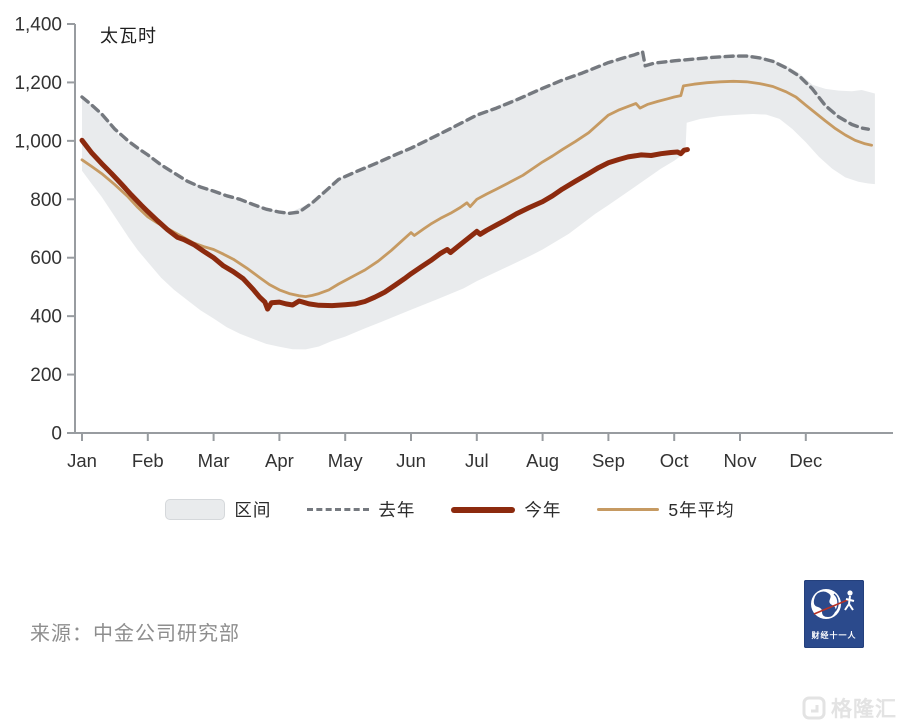 This screenshot has width=900, height=728. Describe the element at coordinates (628, 509) in the screenshot. I see `thin-line-swatch` at that location.